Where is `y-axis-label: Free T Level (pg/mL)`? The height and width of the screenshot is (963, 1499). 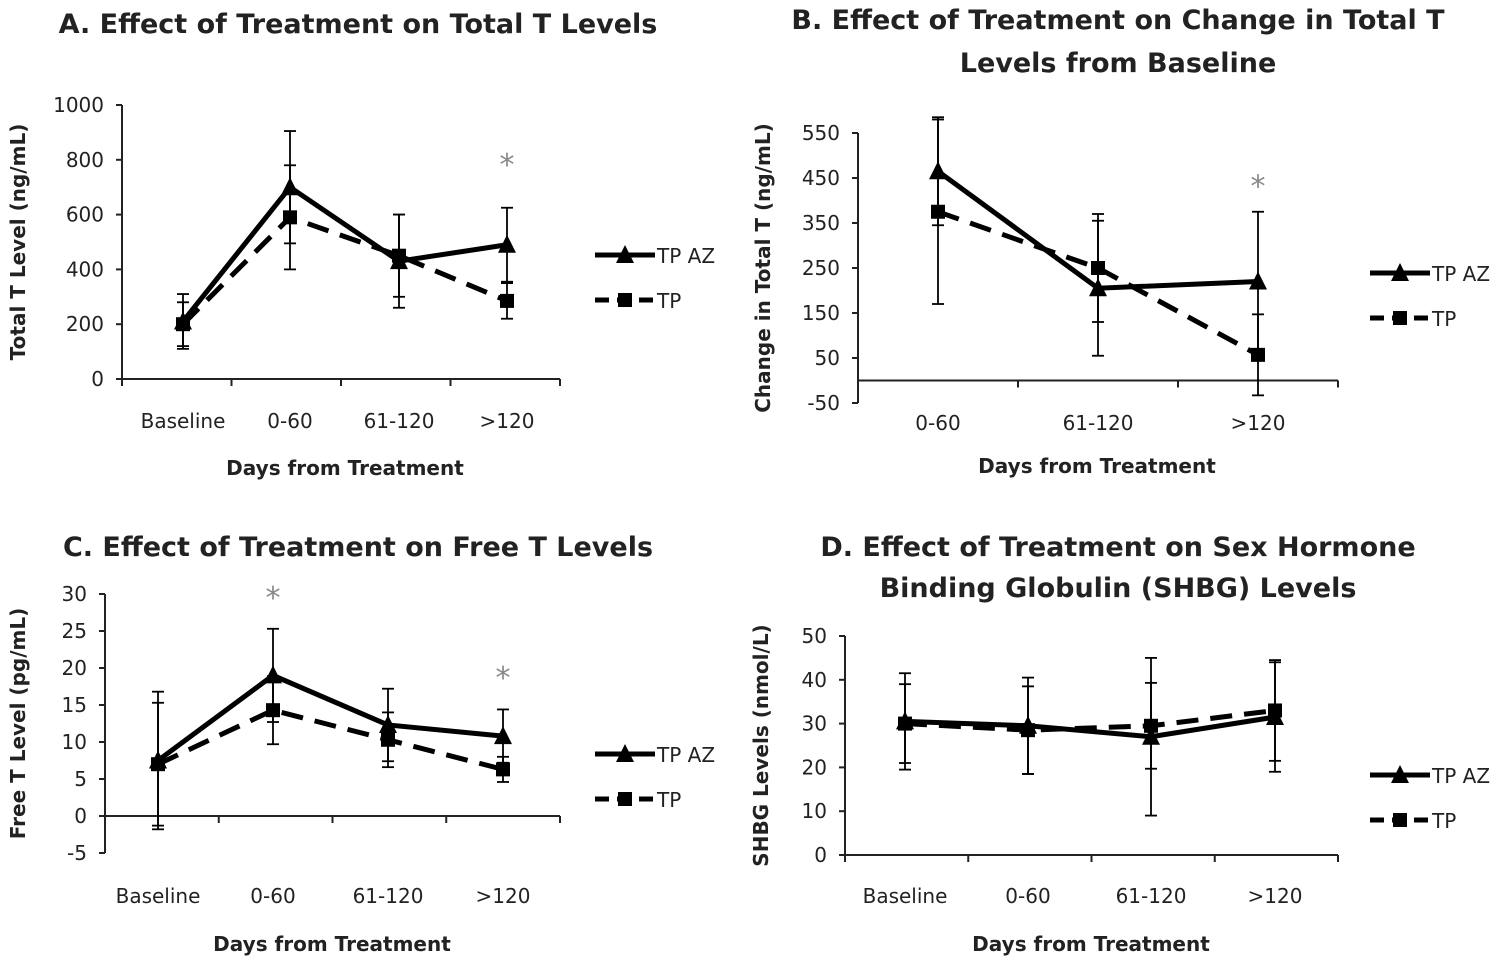 y-axis-label: Free T Level (pg/mL) is located at coordinates (18, 723).